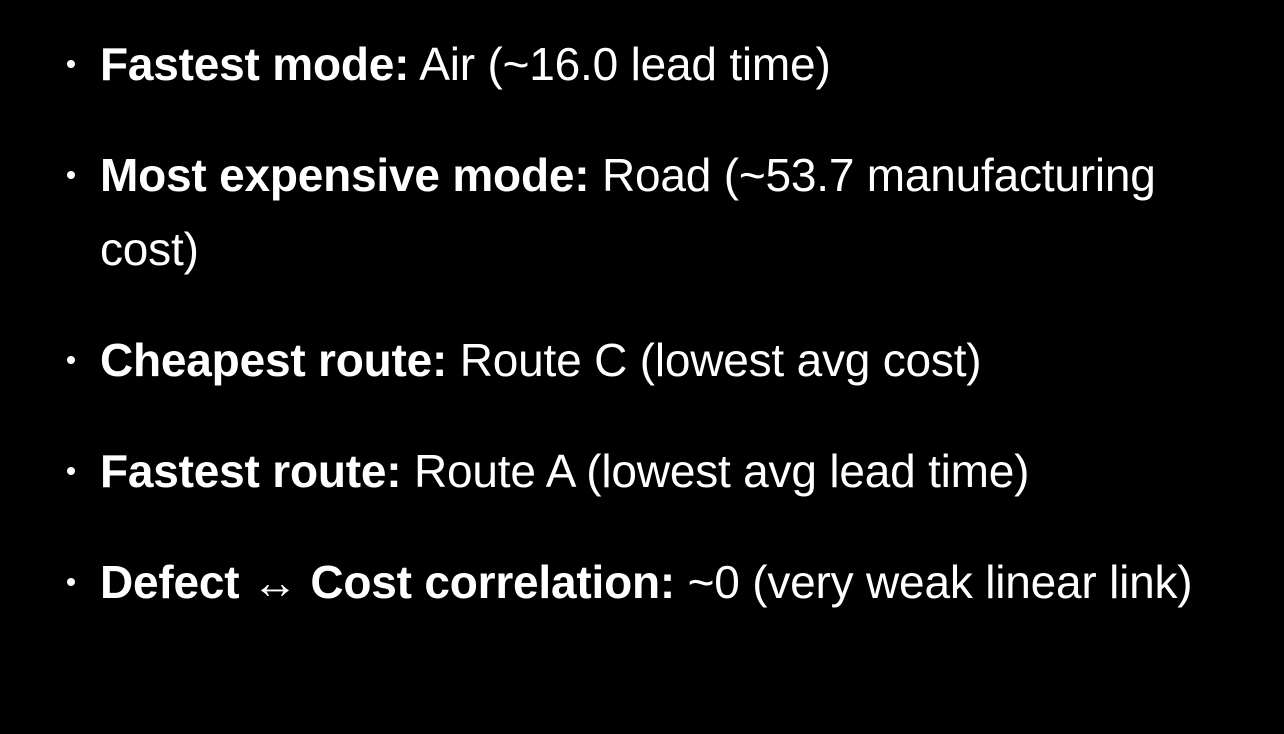  What do you see at coordinates (720, 360) in the screenshot?
I see `bullet-text: Route C (lowest avg cost)` at bounding box center [720, 360].